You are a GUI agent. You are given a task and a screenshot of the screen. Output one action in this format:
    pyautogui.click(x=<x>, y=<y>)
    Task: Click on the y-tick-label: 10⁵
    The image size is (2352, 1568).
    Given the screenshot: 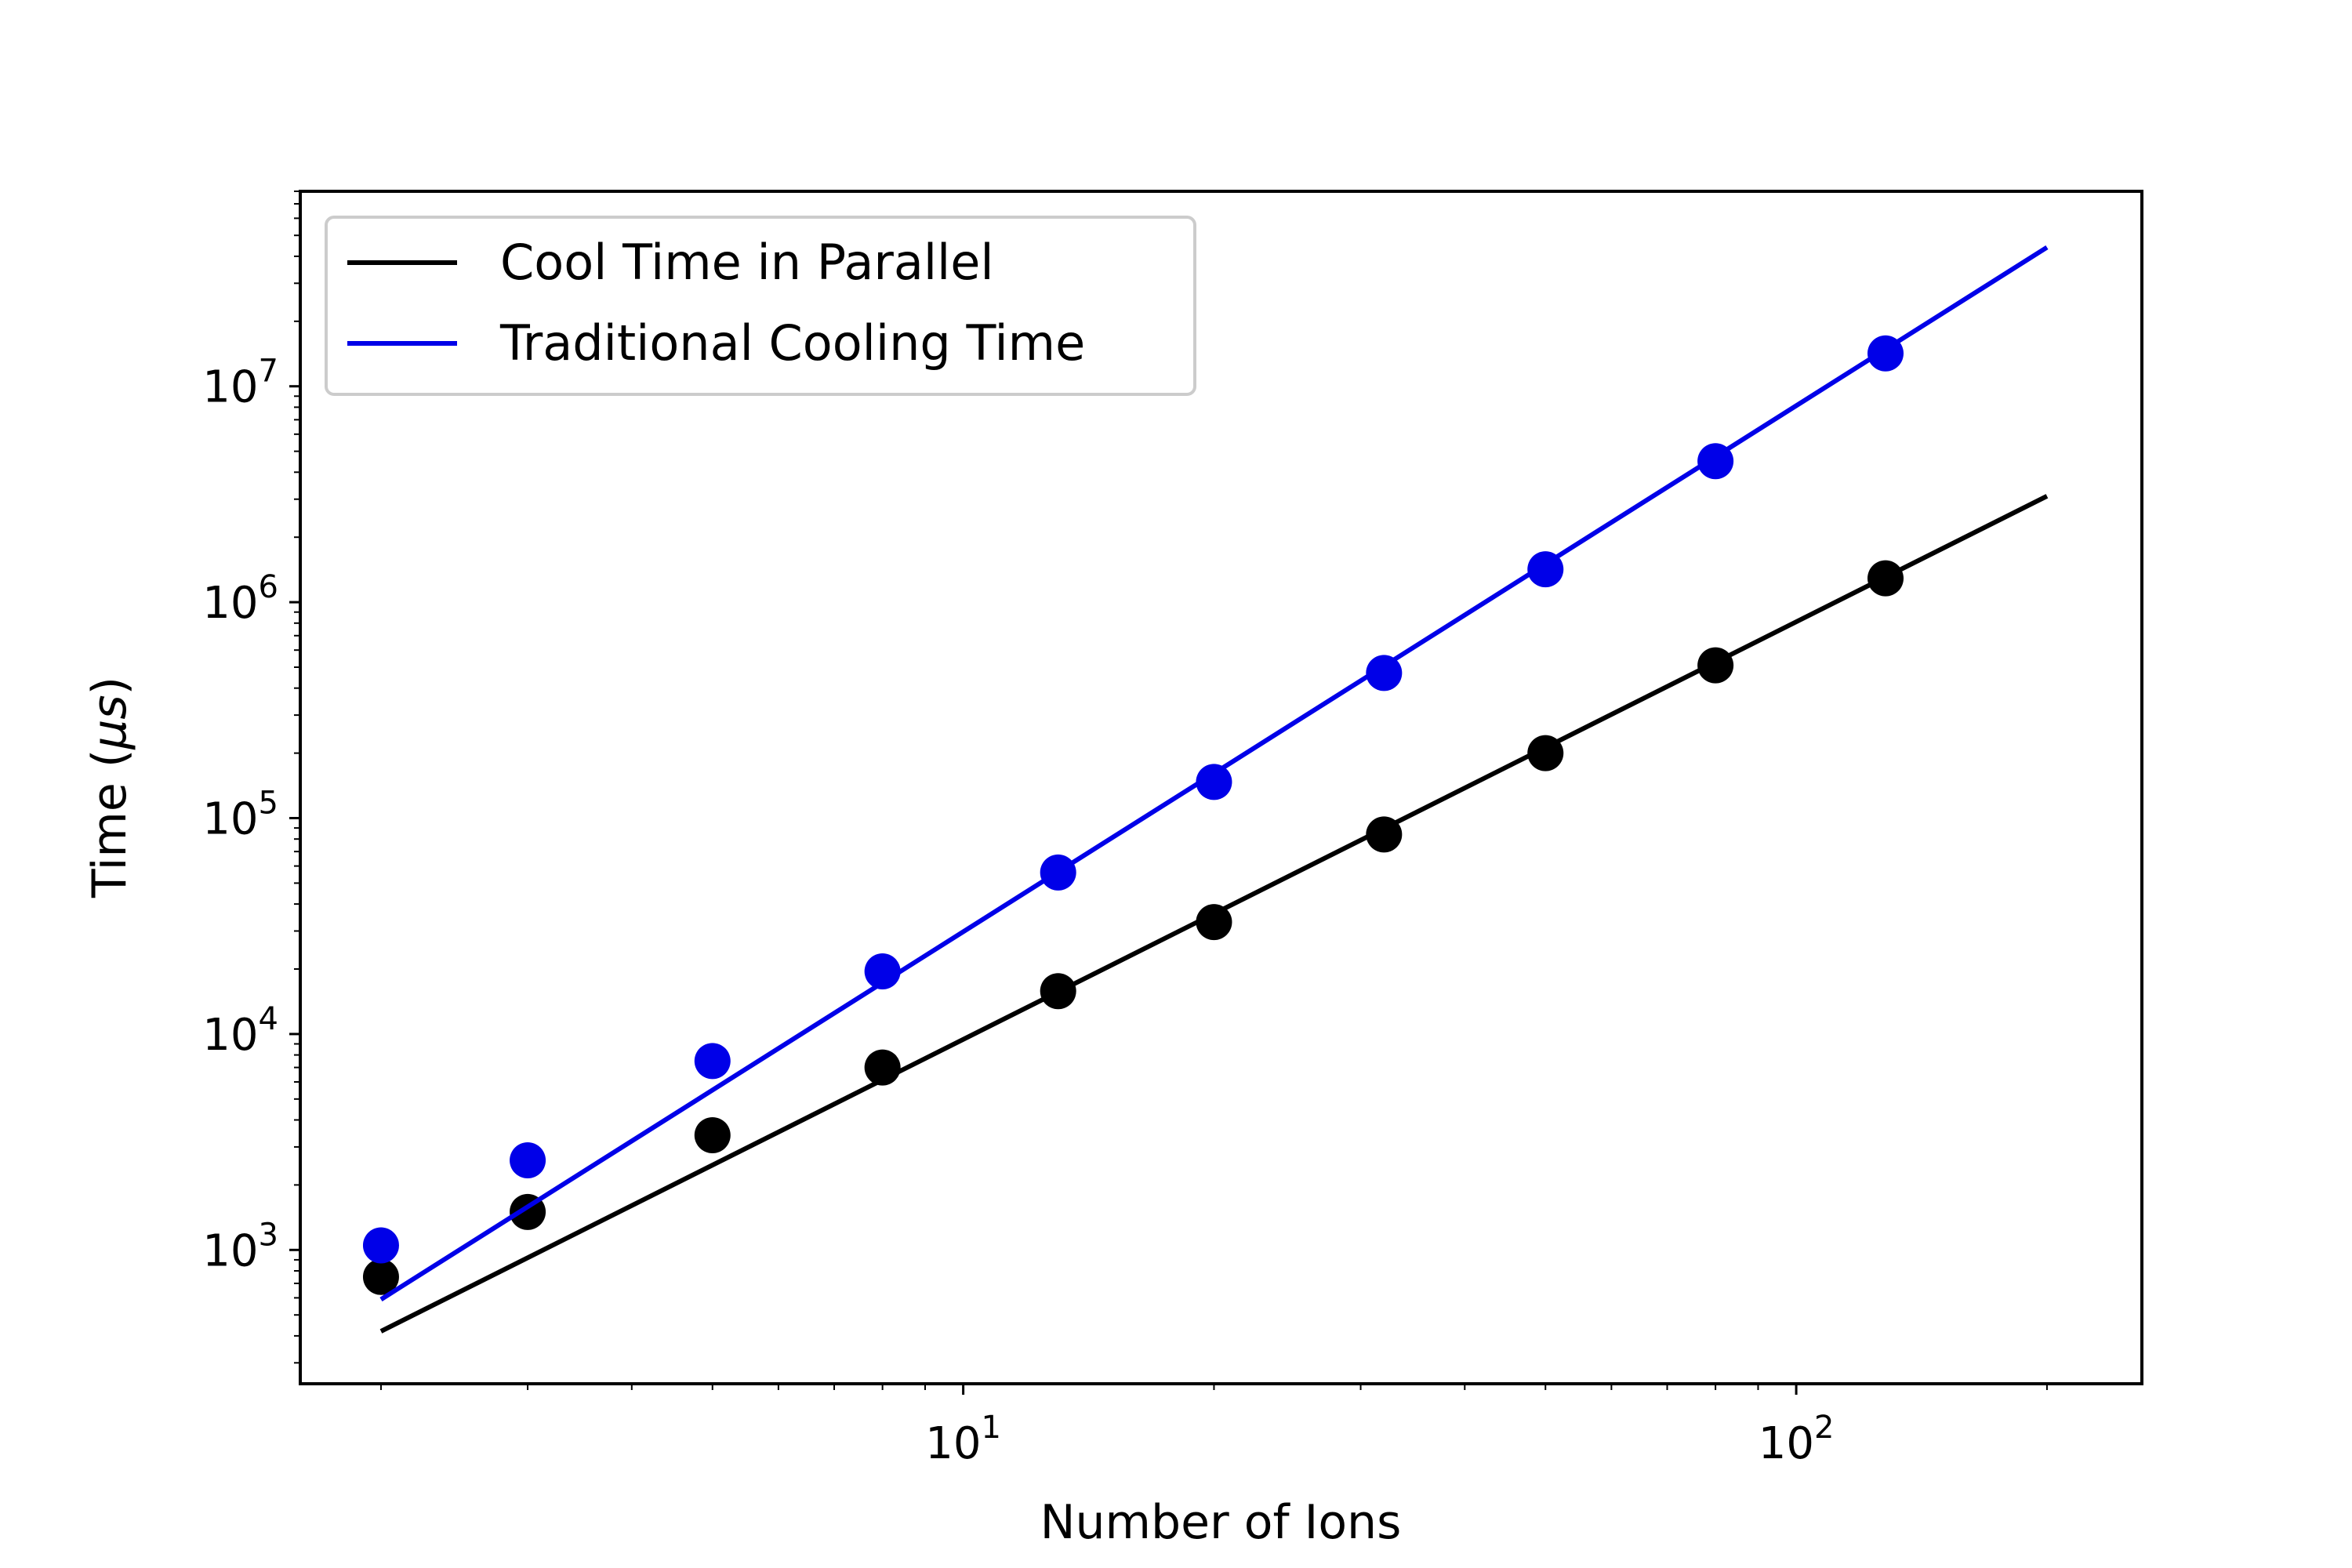 What is the action you would take?
    pyautogui.click(x=240, y=815)
    